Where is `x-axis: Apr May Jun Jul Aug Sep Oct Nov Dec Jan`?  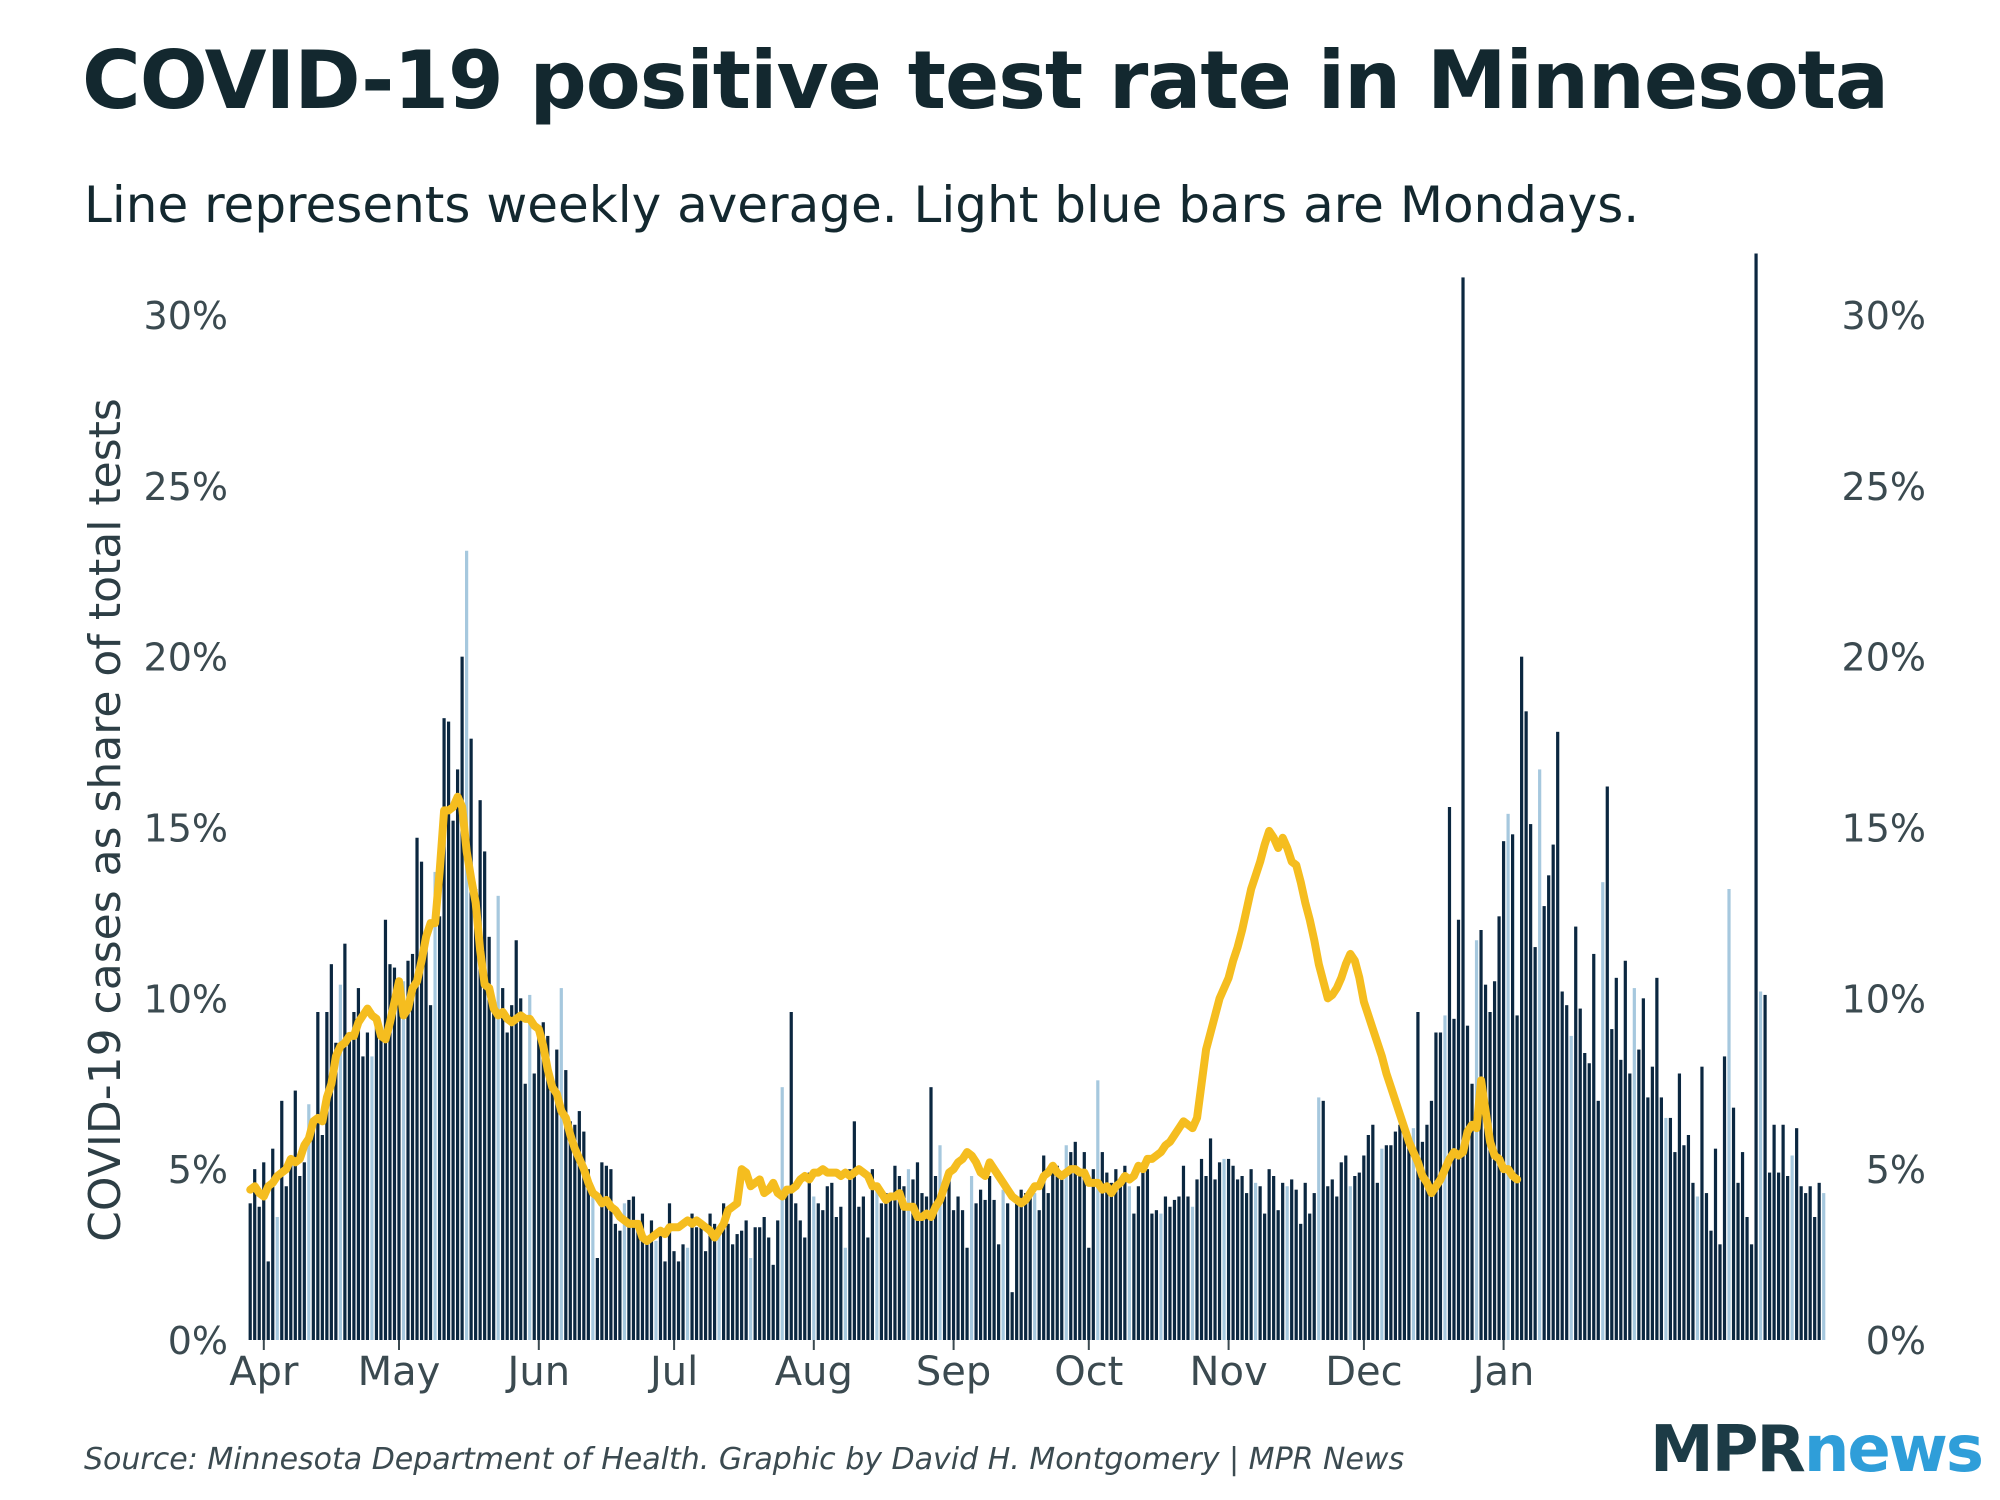 x-axis: Apr May Jun Jul Aug Sep Oct Nov Dec Jan is located at coordinates (881, 1367).